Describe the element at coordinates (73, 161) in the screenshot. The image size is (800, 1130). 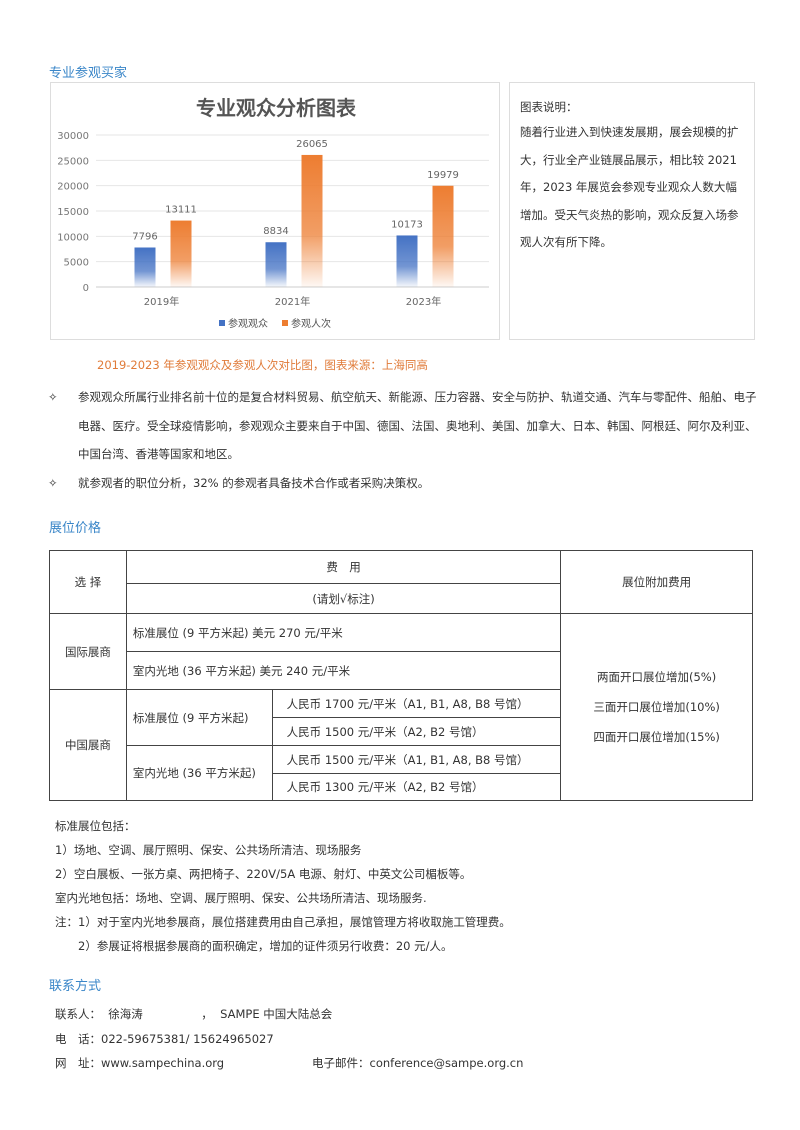
I see `y-tick-label: 25000` at that location.